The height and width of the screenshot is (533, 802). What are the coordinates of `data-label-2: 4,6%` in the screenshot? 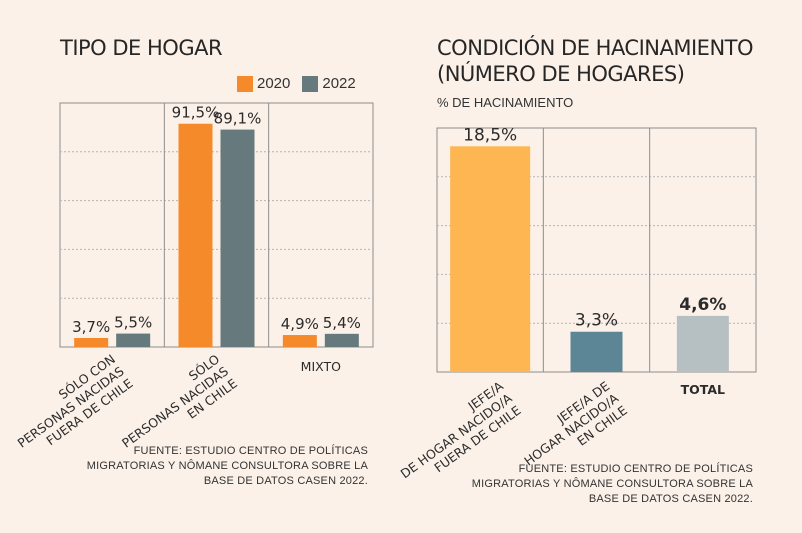 It's located at (702, 305).